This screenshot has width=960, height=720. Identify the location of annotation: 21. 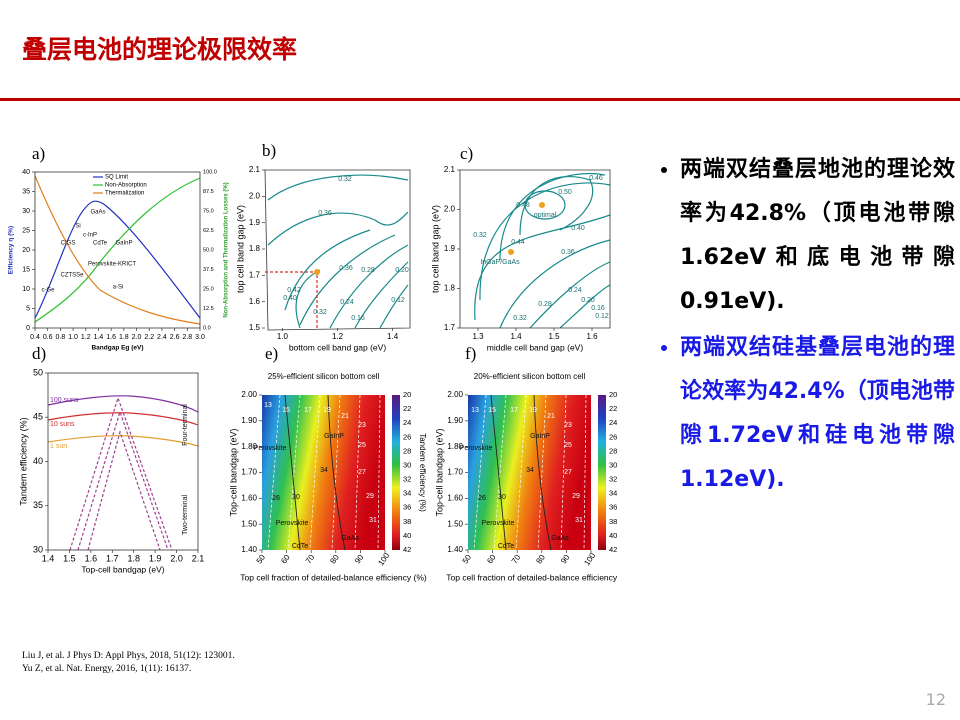
(551, 416).